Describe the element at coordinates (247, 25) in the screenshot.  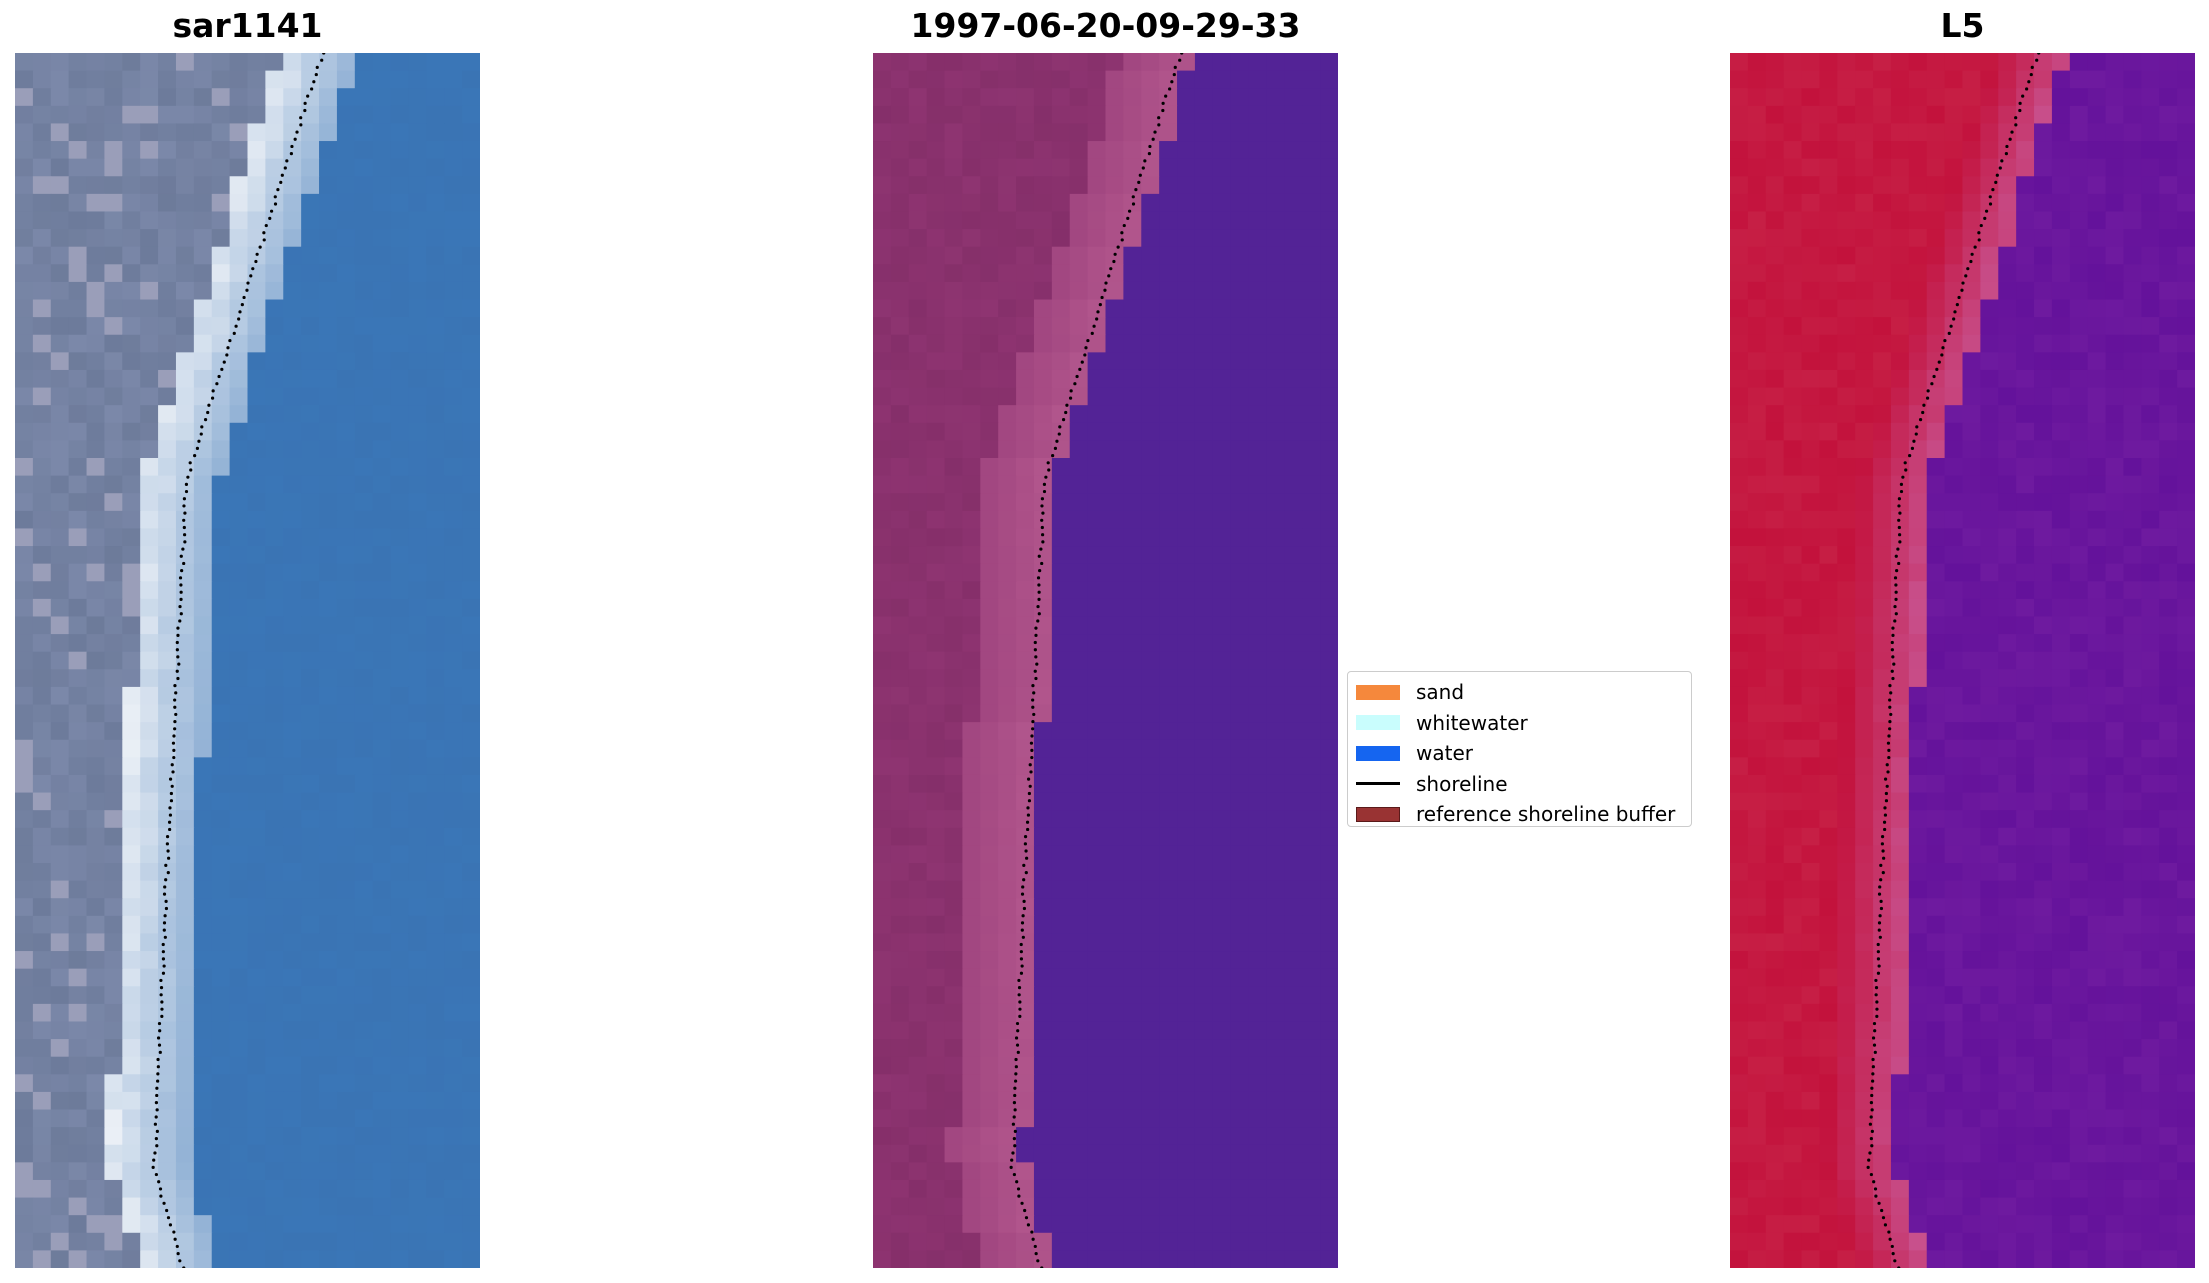
I see `panel-title-rgb: sar1141` at that location.